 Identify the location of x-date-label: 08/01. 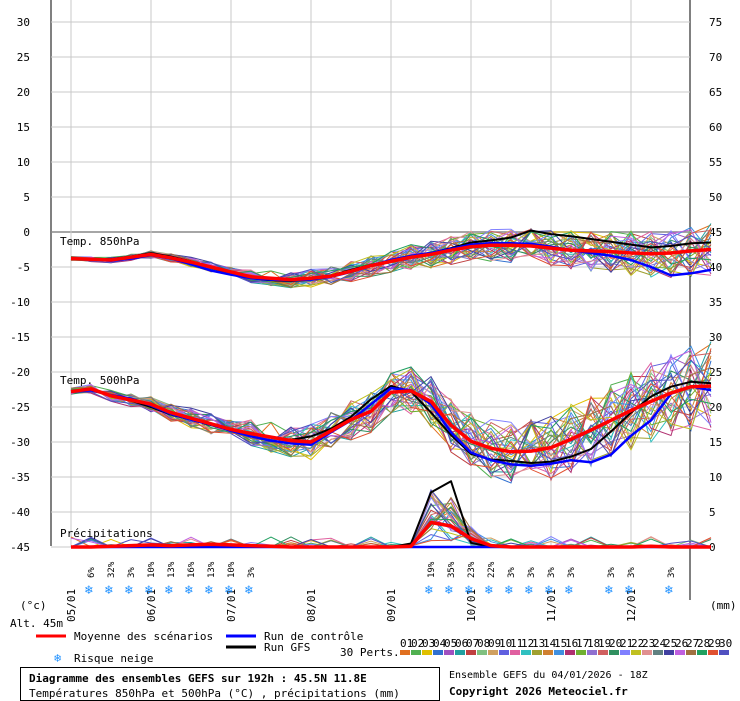
(311, 605).